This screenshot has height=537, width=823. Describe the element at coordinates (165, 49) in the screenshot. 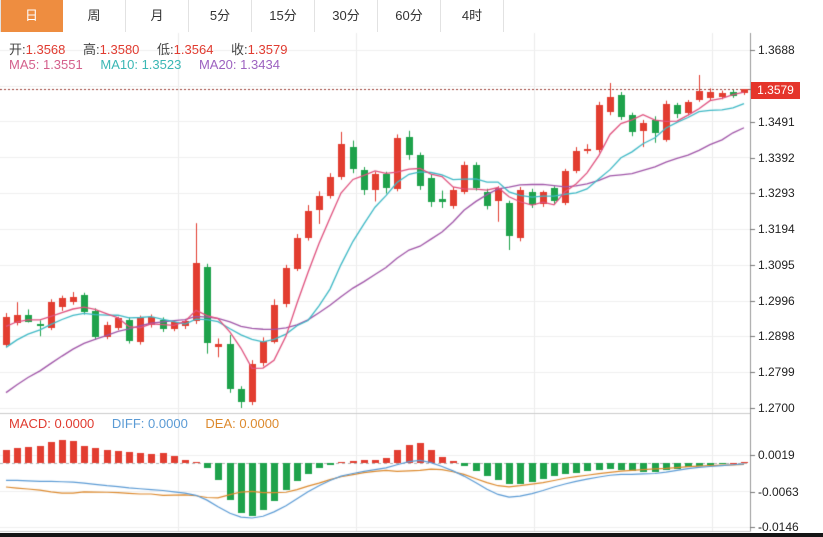

I see `low-label: 低:` at that location.